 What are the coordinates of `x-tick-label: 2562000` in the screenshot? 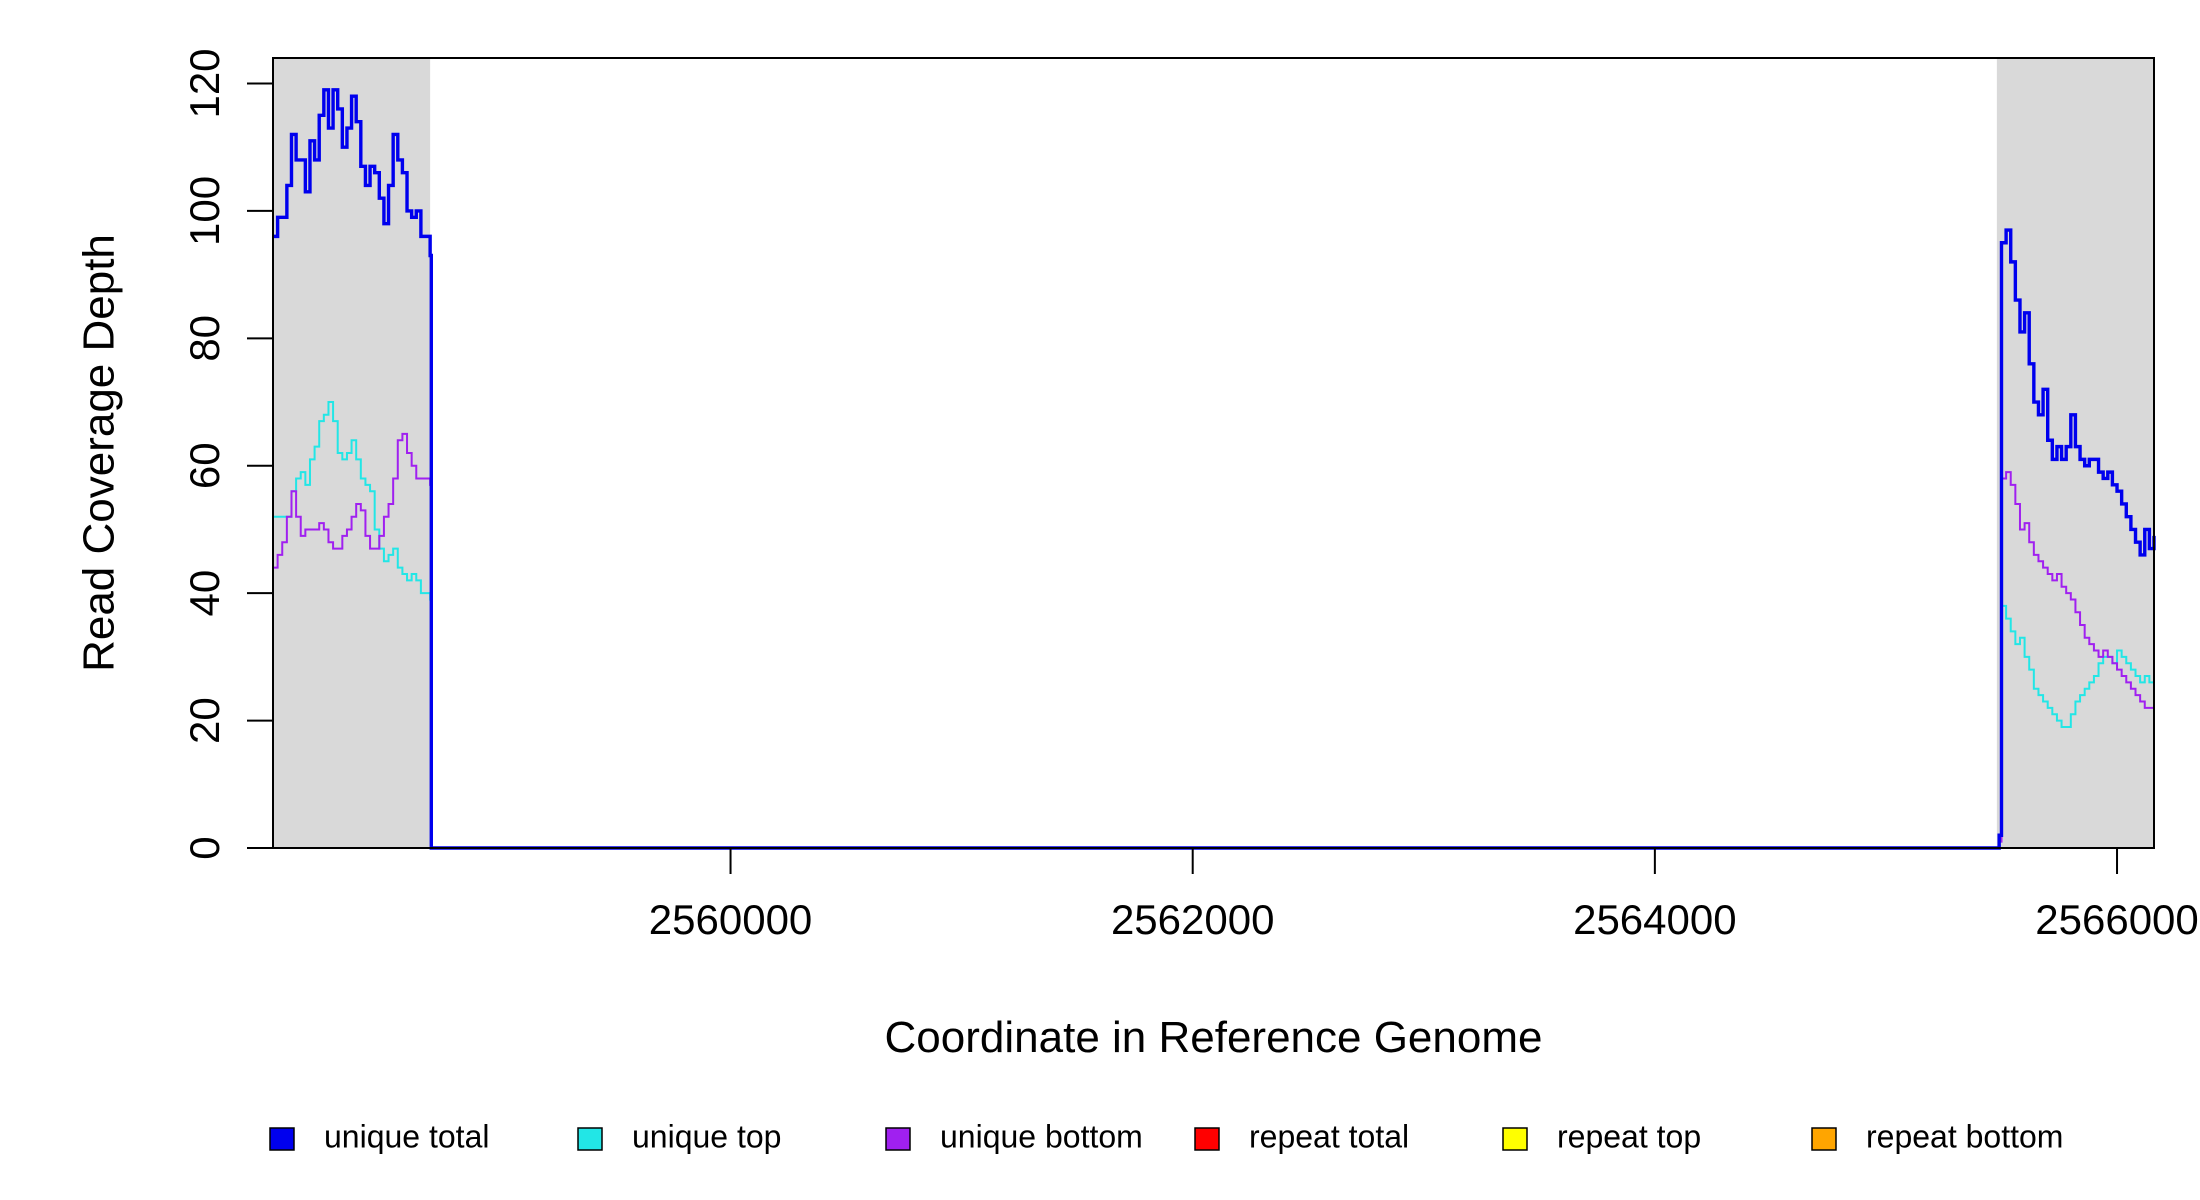 It's located at (1193, 919).